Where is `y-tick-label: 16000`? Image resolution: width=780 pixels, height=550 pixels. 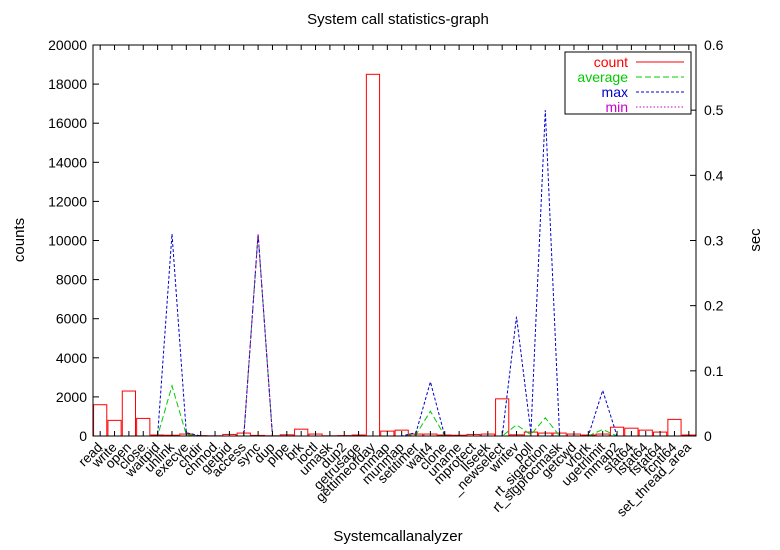
y-tick-label: 16000 is located at coordinates (67, 123).